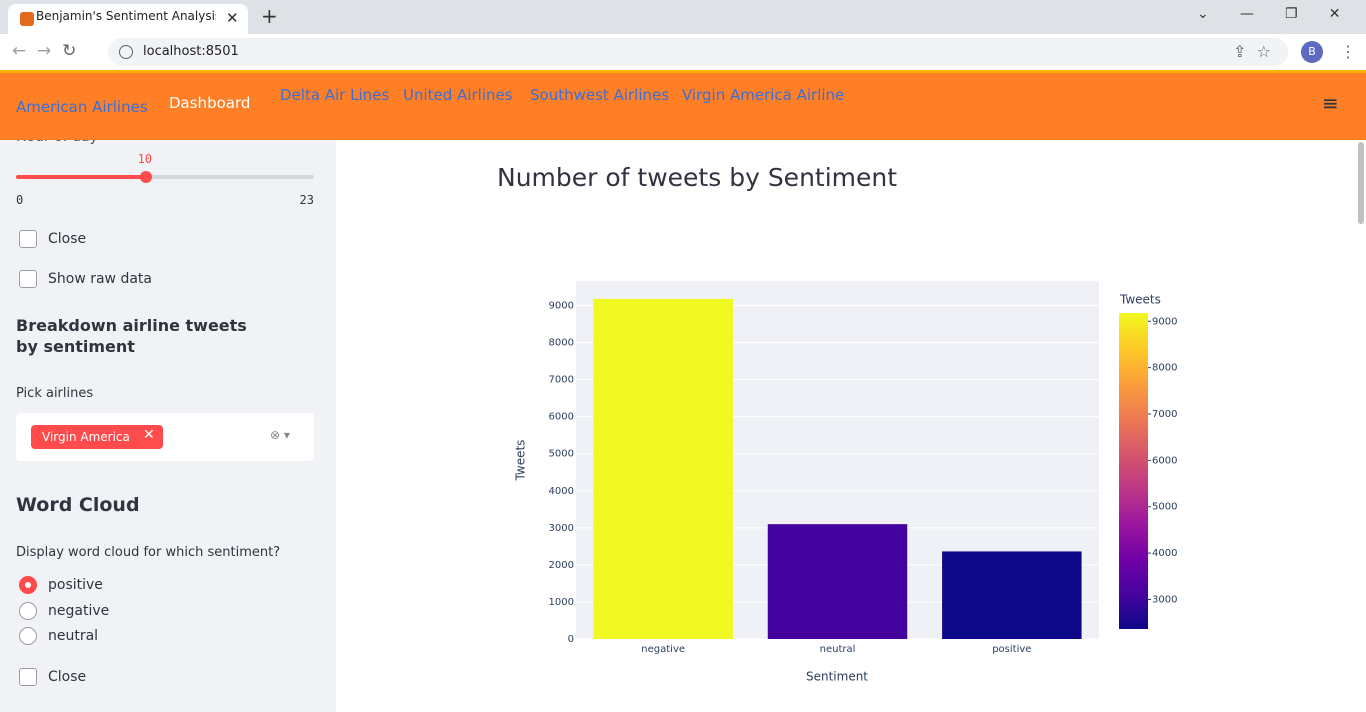  Describe the element at coordinates (145, 159) in the screenshot. I see `slider-value: 10` at that location.